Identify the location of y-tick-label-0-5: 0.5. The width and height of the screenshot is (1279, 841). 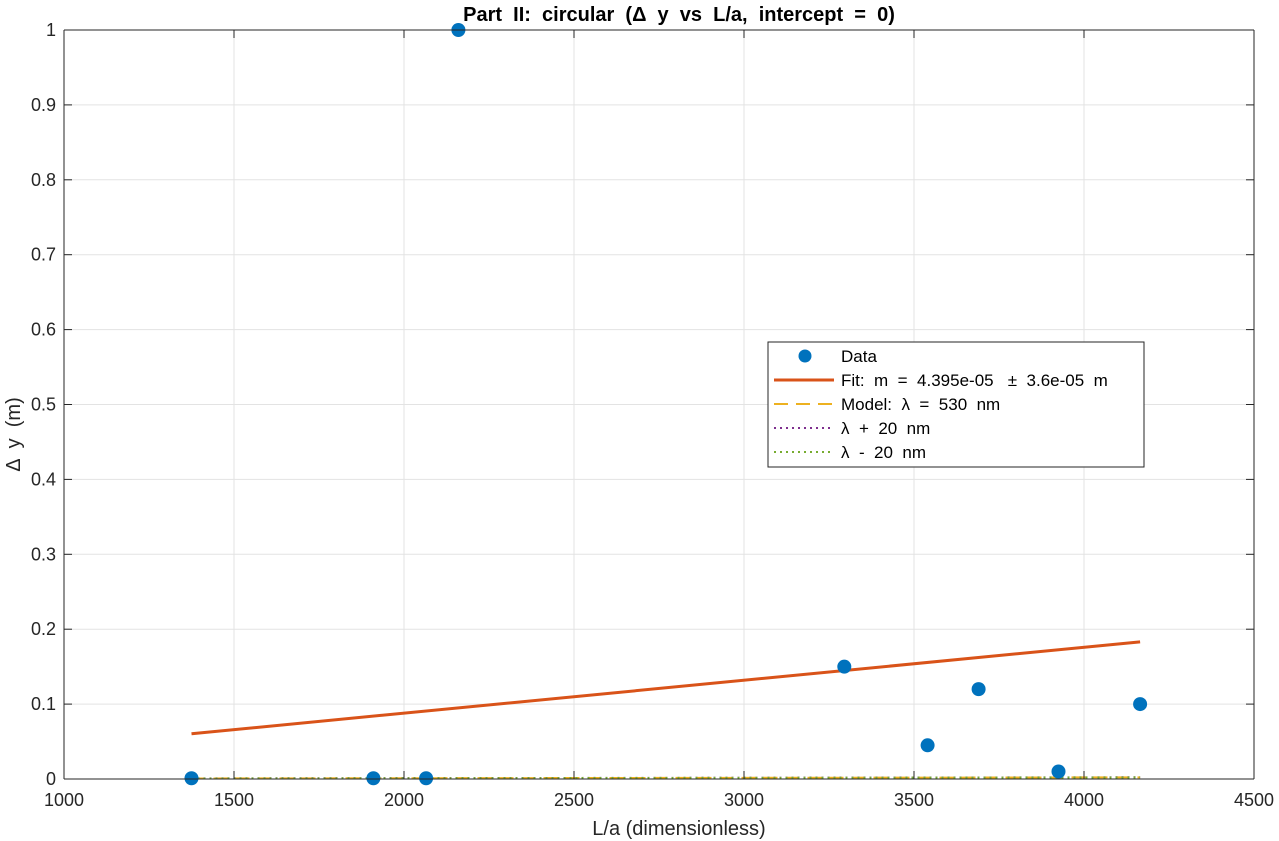
(43, 405).